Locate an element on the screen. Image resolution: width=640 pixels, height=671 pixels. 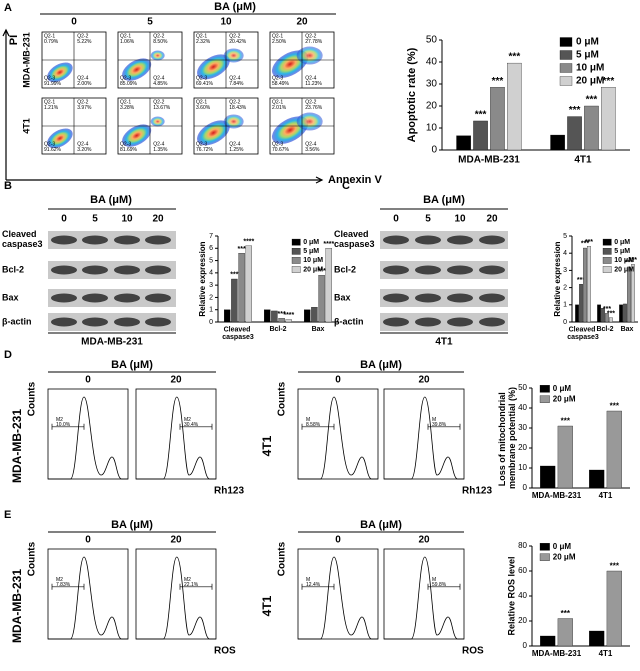
text-line: caspase3 is located at coordinates (583, 337).